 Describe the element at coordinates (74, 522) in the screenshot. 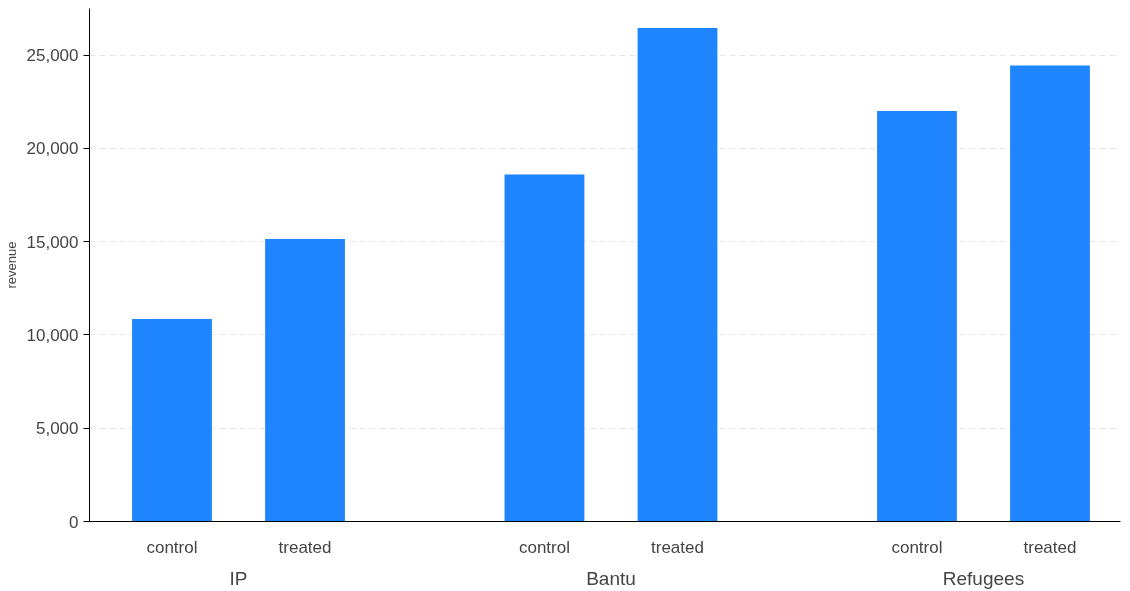

I see `y-tick-label: 0` at that location.